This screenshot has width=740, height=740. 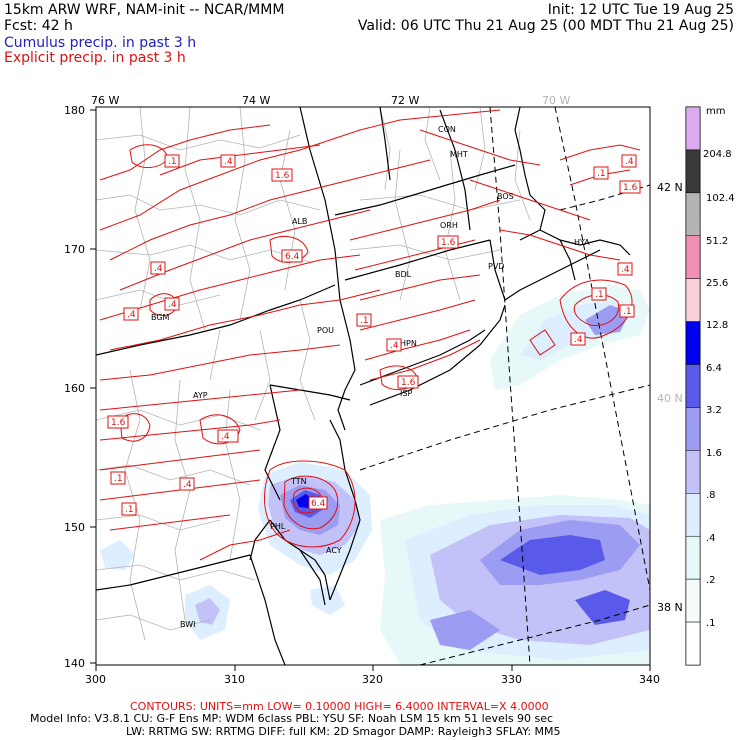 What do you see at coordinates (447, 129) in the screenshot?
I see `city-label: CON` at bounding box center [447, 129].